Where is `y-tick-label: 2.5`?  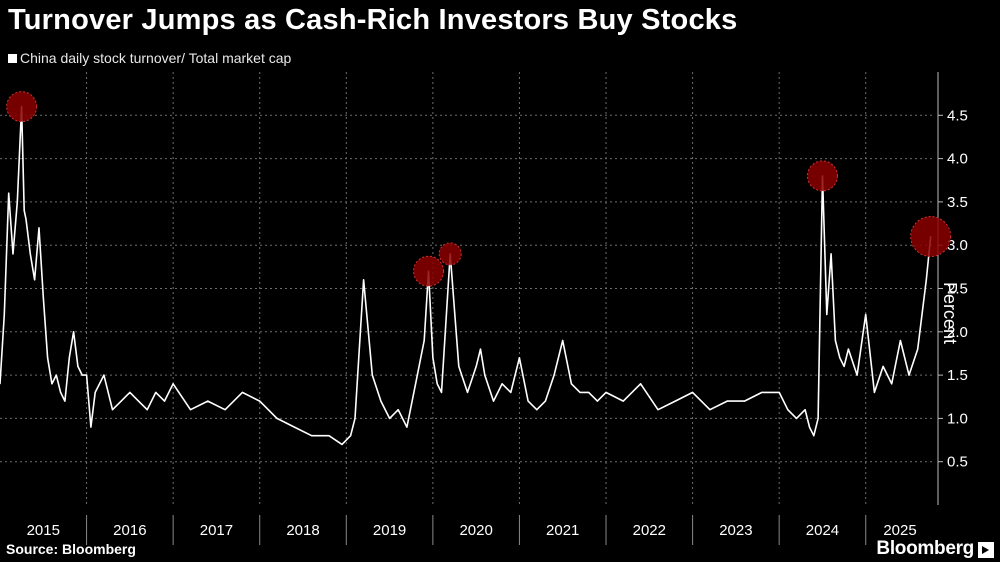 y-tick-label: 2.5 is located at coordinates (957, 289).